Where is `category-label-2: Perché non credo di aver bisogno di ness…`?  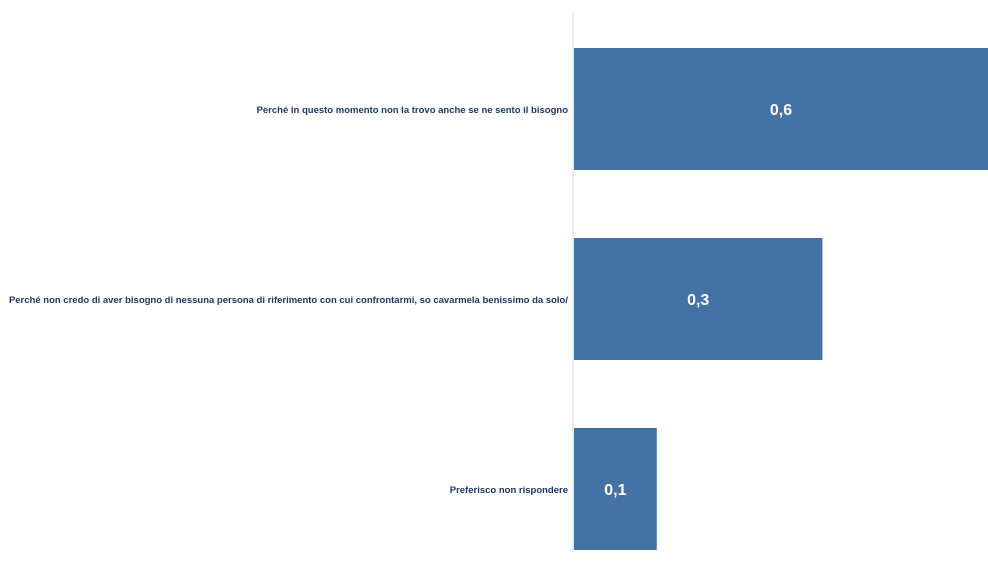
category-label-2: Perché non credo di aver bisogno di ness… is located at coordinates (288, 300).